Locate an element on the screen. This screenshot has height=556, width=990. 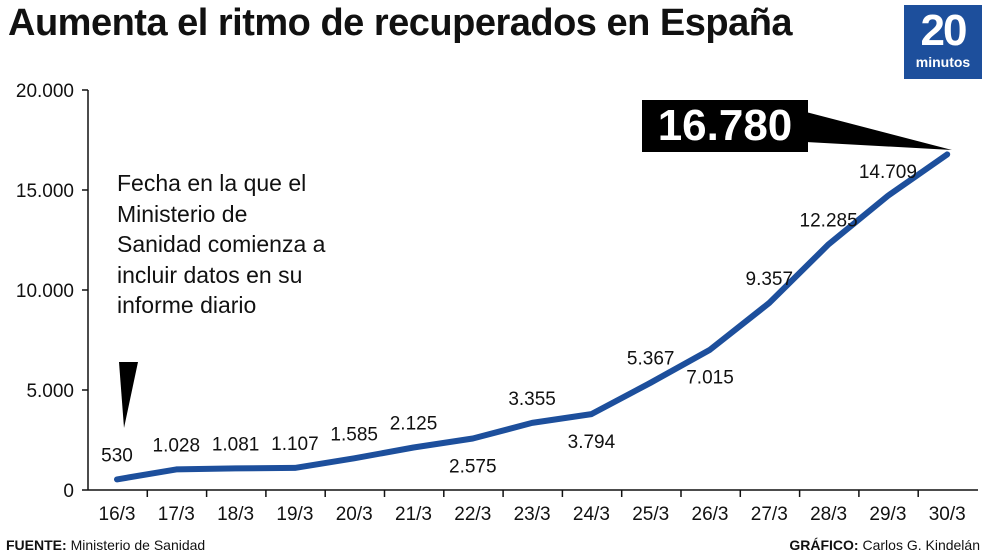
x-tick-label: 18/3 is located at coordinates (235, 514).